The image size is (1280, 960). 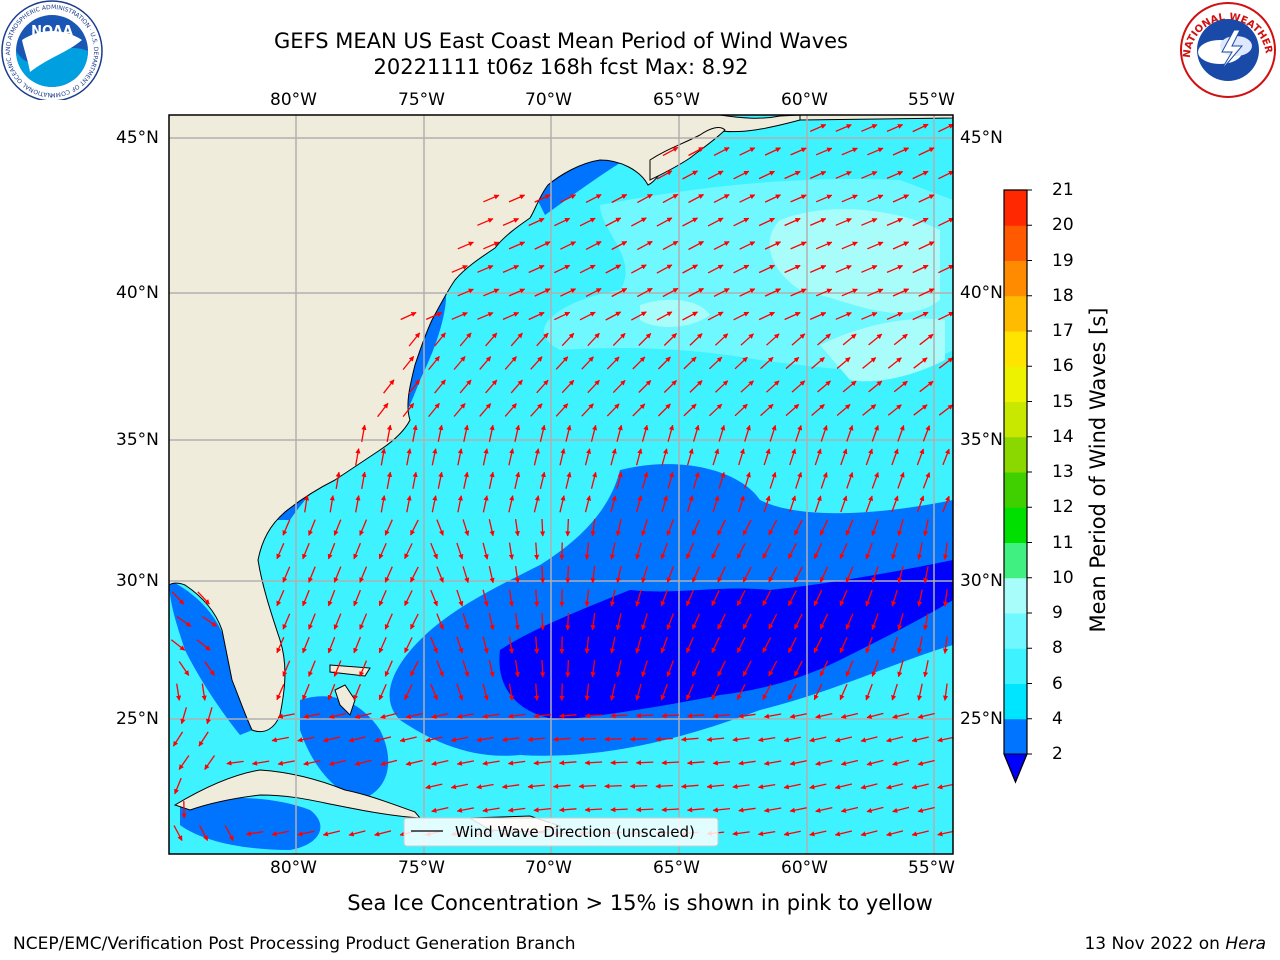 I want to click on colorbar-tick-label: 17, so click(x=1063, y=331).